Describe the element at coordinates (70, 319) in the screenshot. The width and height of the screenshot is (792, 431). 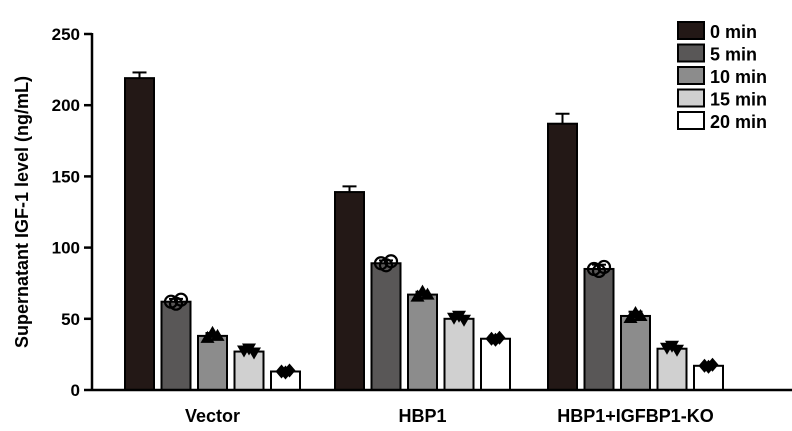
I see `y-tick-label: 50` at that location.